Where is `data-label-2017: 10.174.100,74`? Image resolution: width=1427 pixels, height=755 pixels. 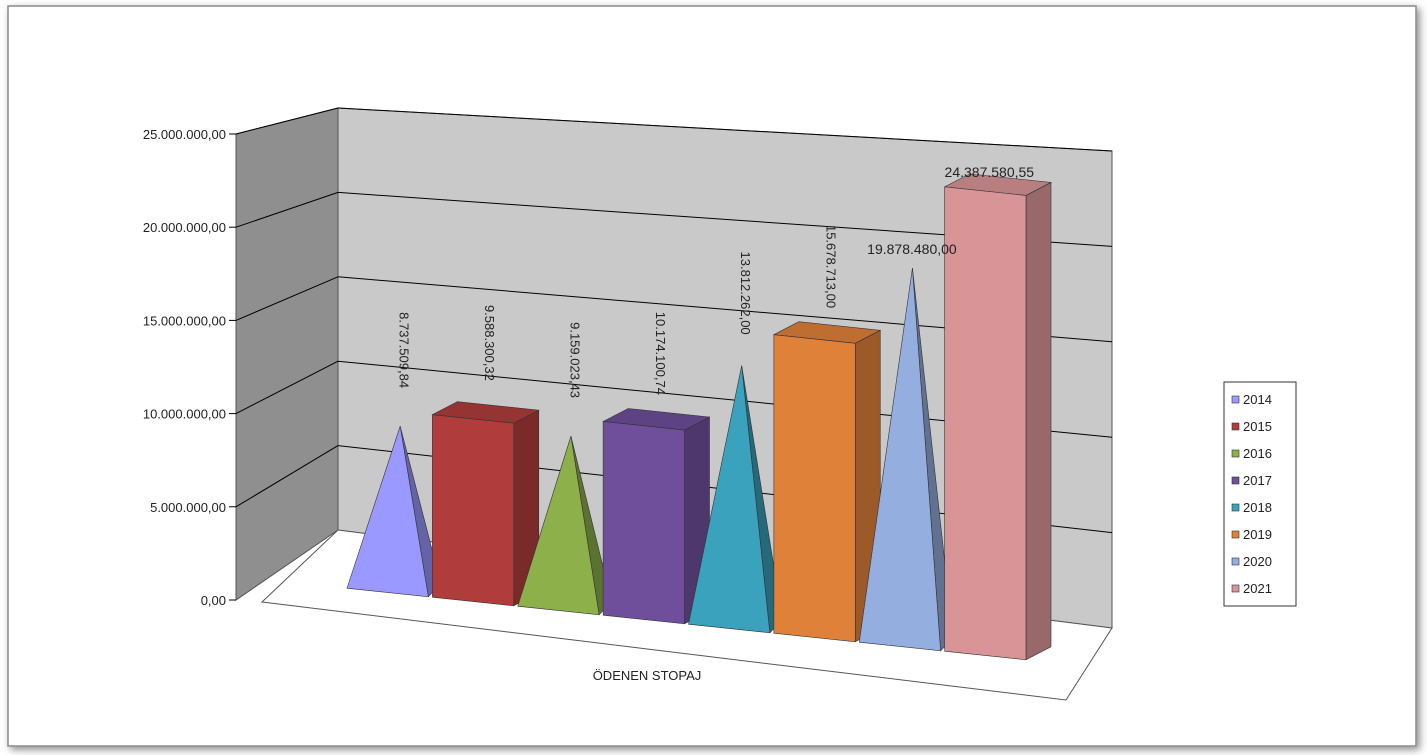 data-label-2017: 10.174.100,74 is located at coordinates (660, 353).